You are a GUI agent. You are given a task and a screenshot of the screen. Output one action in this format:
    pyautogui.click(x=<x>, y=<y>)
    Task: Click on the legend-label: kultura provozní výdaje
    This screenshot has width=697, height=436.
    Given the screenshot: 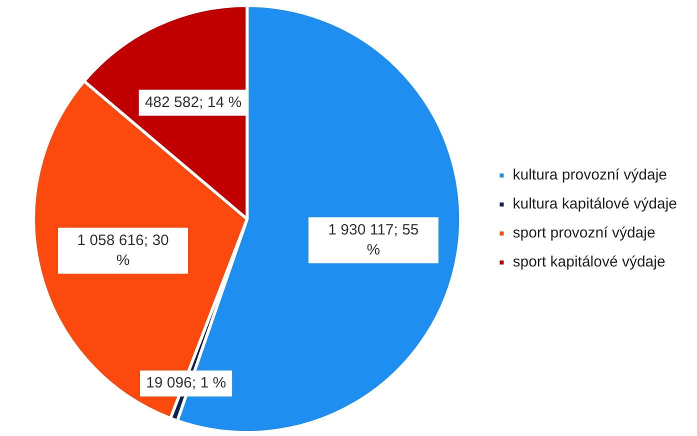 What is the action you would take?
    pyautogui.click(x=589, y=175)
    